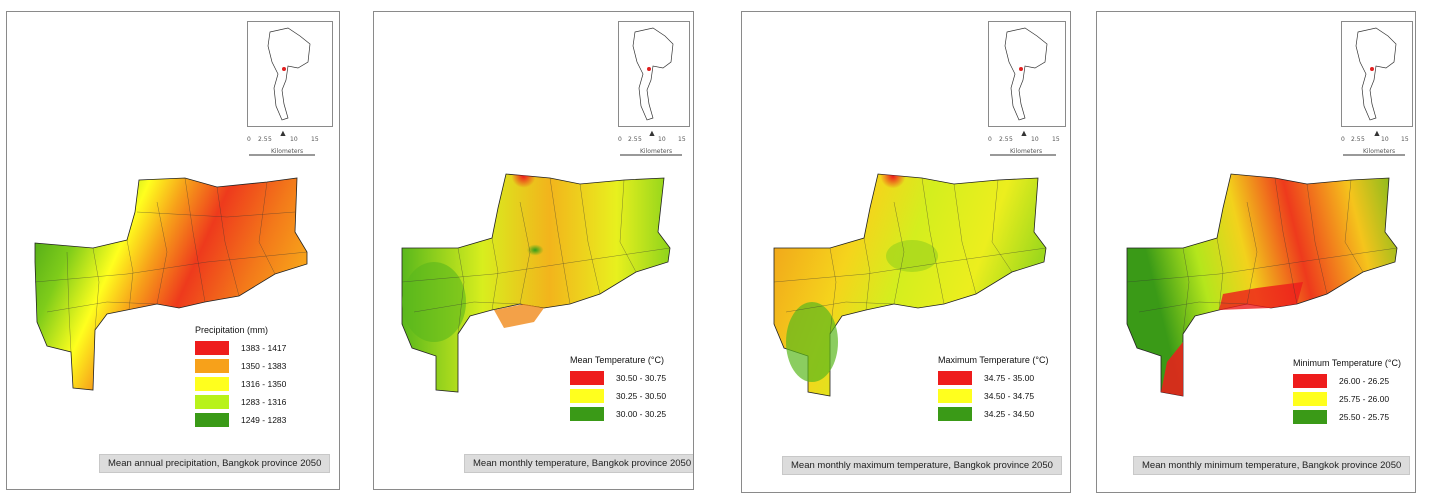 The image size is (1433, 500). Describe the element at coordinates (993, 378) in the screenshot. I see `legend-item: 34.75 - 35.00` at that location.